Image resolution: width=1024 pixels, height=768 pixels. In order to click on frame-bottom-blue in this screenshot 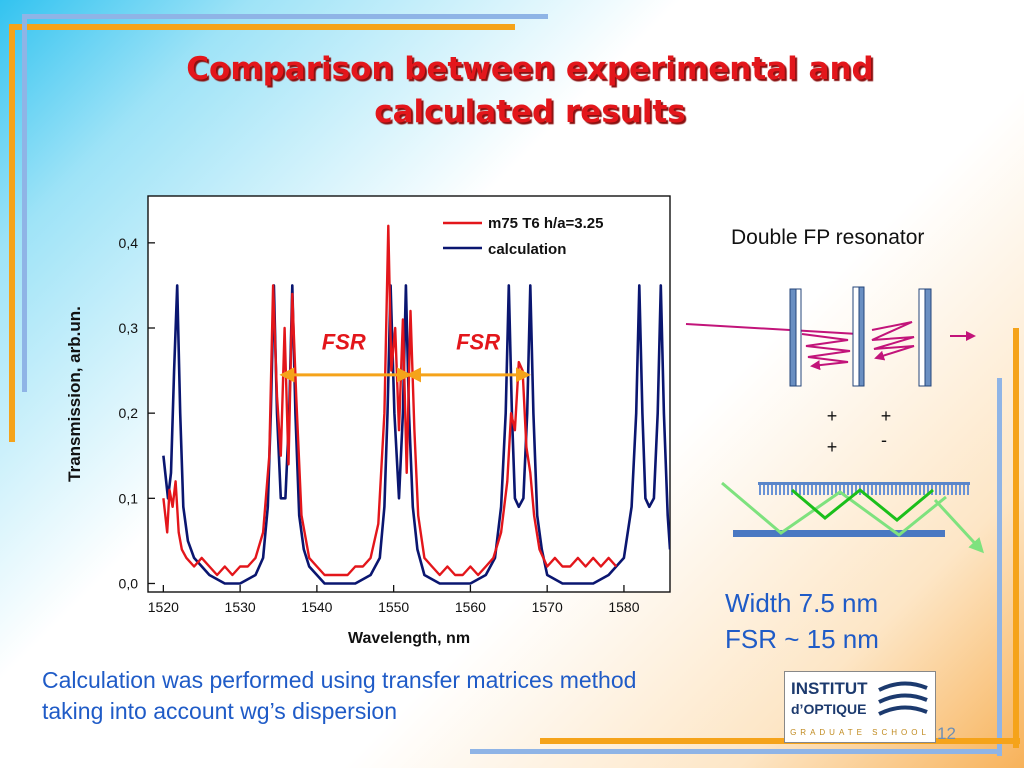, I will do `click(735, 751)`.